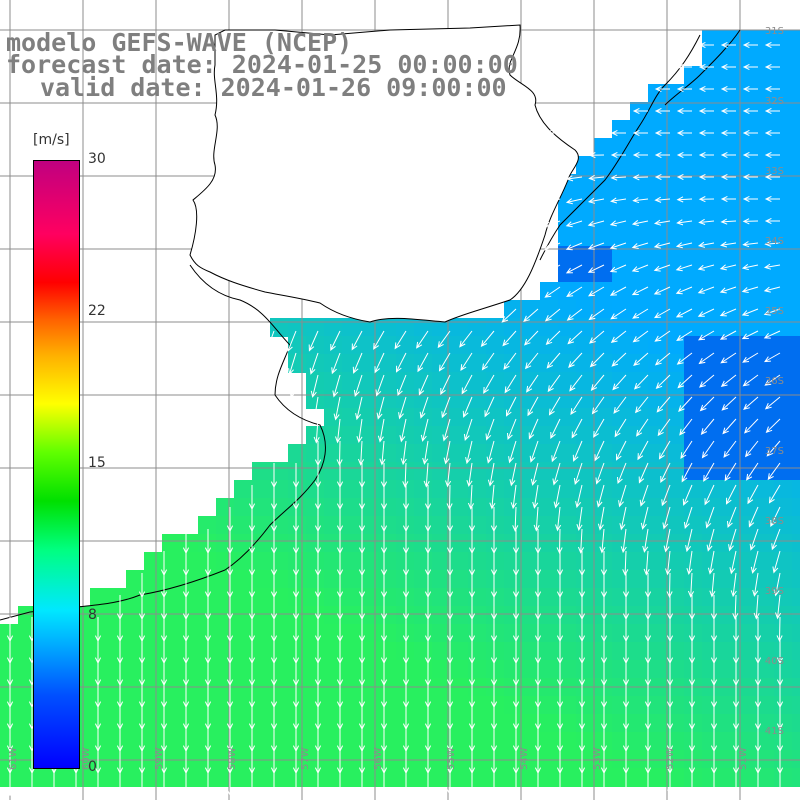 The width and height of the screenshot is (800, 800). What do you see at coordinates (524, 758) in the screenshot?
I see `longitude-label: 54W` at bounding box center [524, 758].